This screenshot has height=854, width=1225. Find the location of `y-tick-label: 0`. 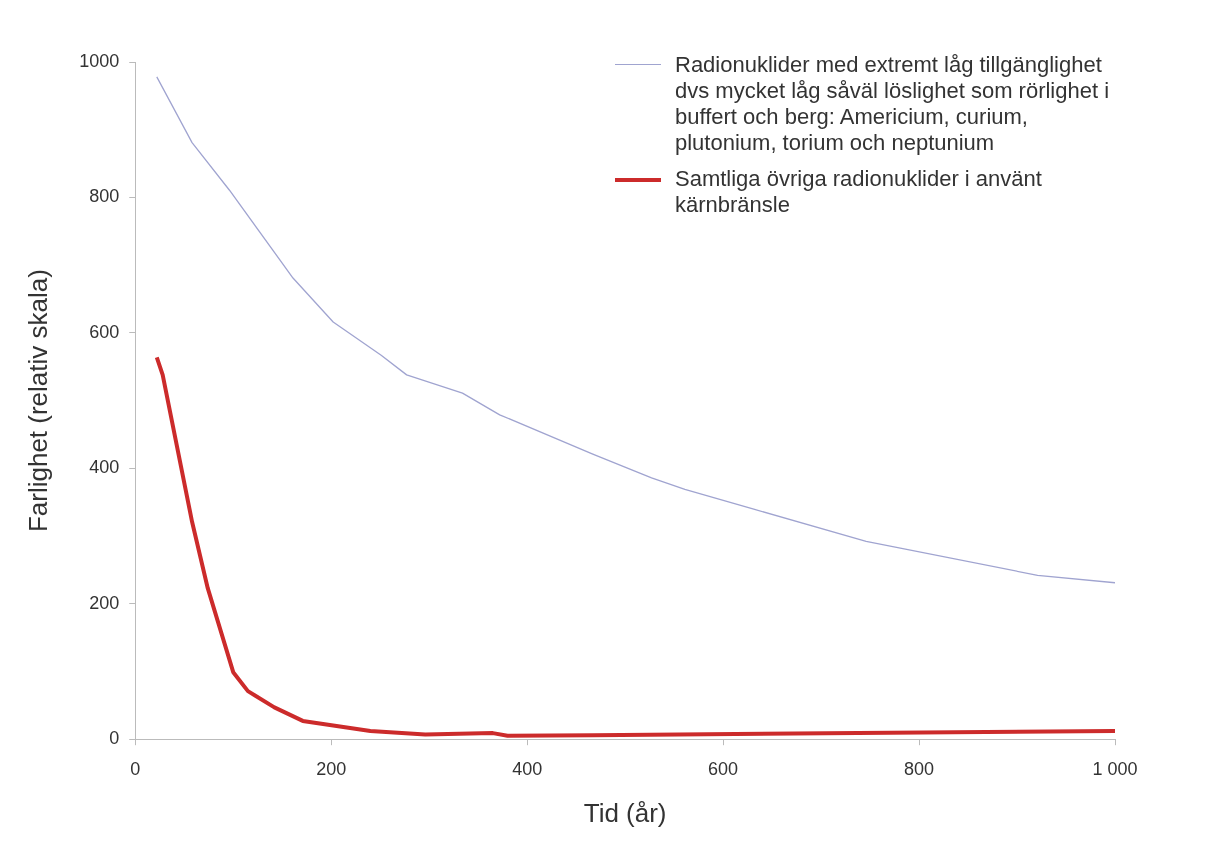

y-tick-label: 0 is located at coordinates (114, 738).